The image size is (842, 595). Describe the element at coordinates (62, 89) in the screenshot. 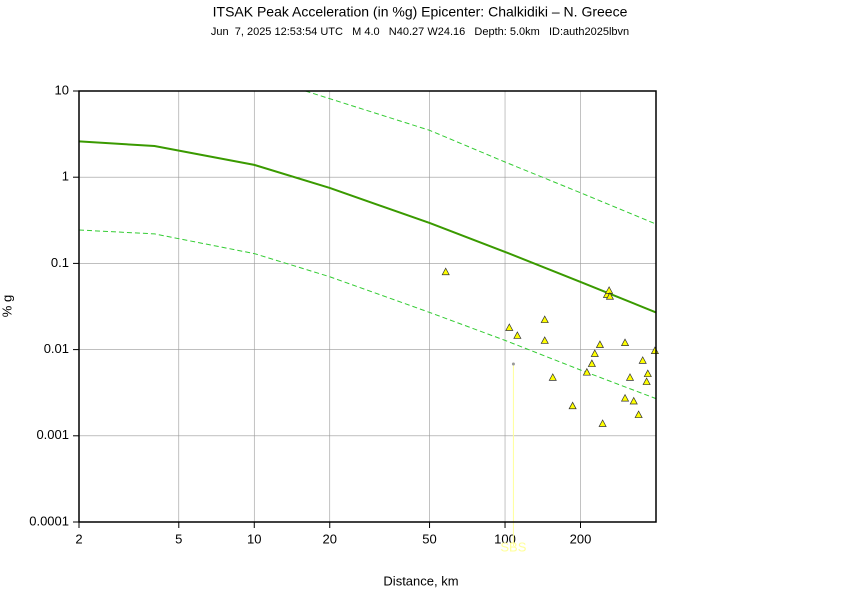

I see `y-tick-label: 10` at that location.